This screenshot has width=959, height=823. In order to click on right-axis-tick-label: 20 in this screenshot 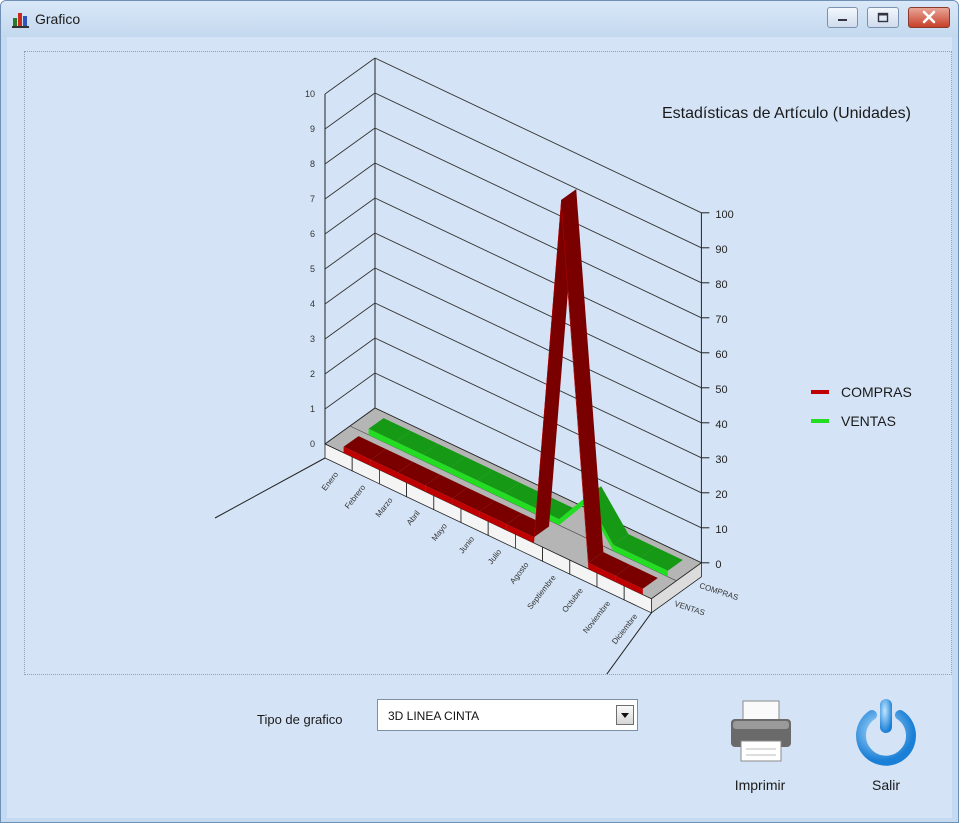, I will do `click(721, 495)`.